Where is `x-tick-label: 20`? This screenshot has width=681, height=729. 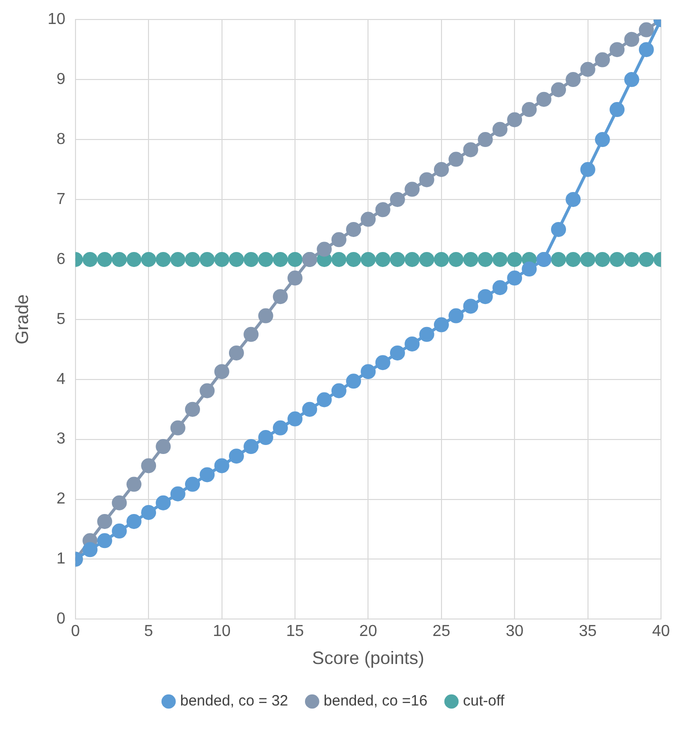 x-tick-label: 20 is located at coordinates (368, 631).